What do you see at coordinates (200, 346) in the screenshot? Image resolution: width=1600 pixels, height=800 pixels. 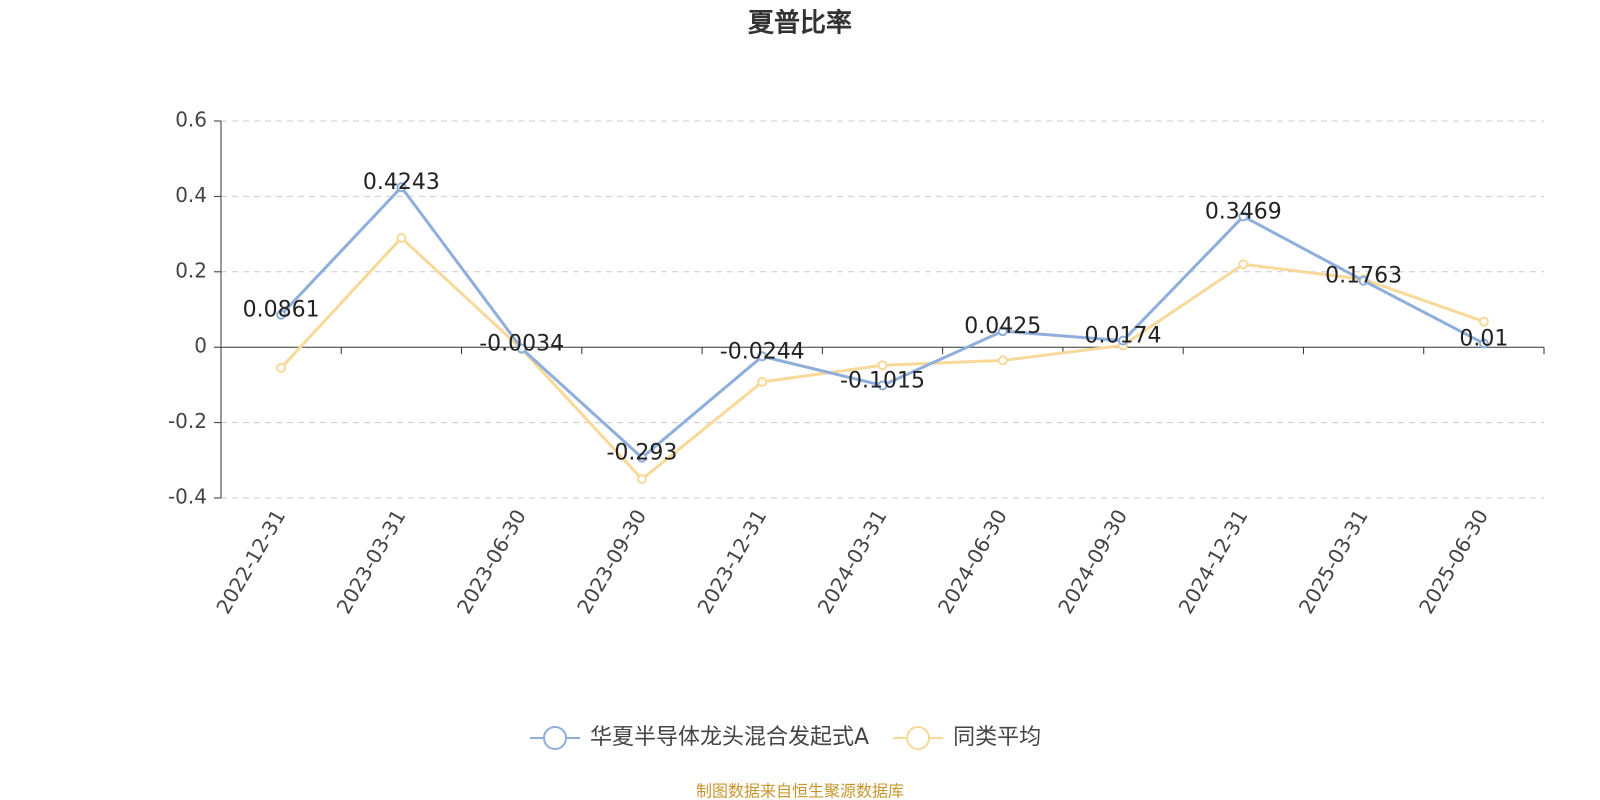 I see `y-tick-label: 0` at bounding box center [200, 346].